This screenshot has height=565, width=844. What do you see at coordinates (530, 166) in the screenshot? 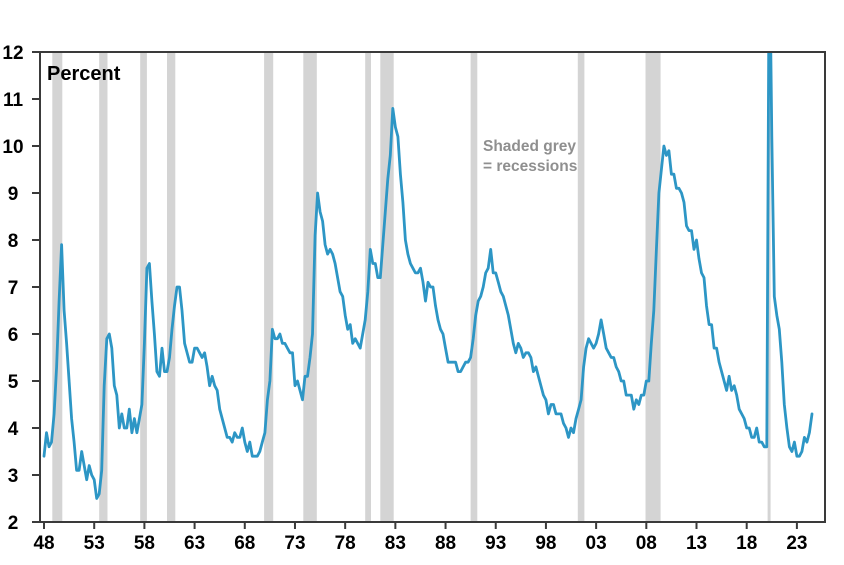
I see `recession-annotation-line2: = recessions` at bounding box center [530, 166].